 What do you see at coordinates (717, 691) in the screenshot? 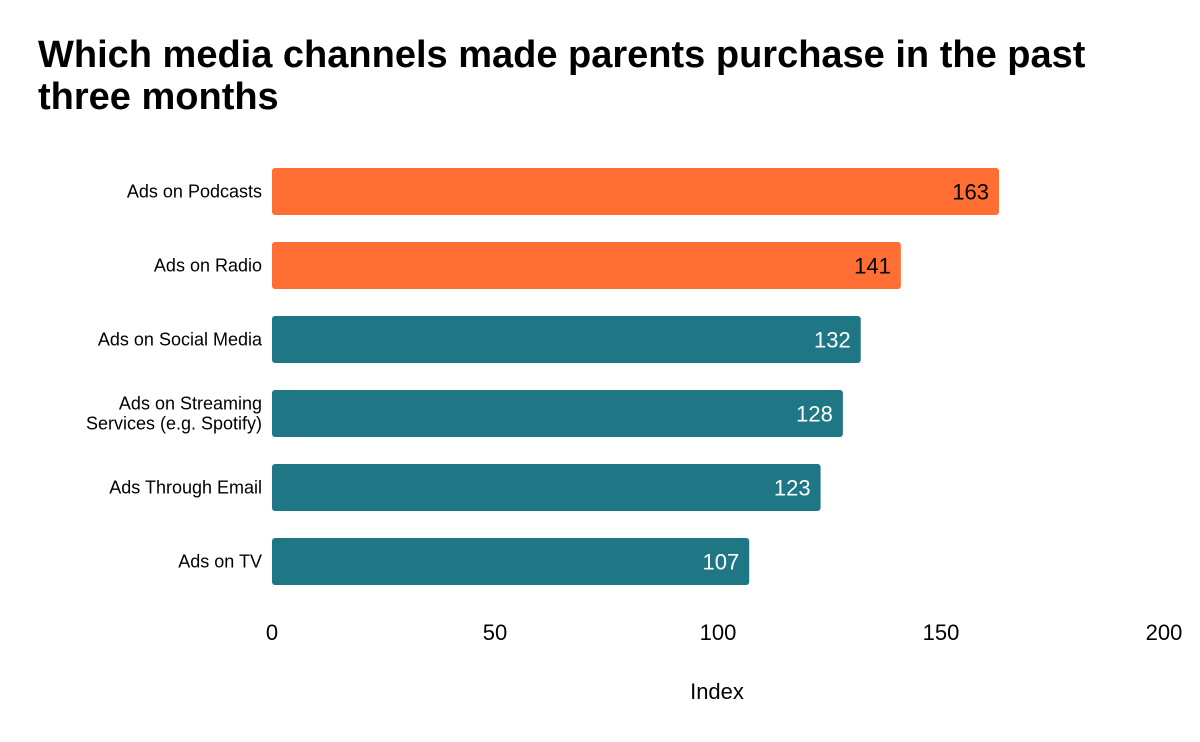
I see `x-axis-title: Index` at bounding box center [717, 691].